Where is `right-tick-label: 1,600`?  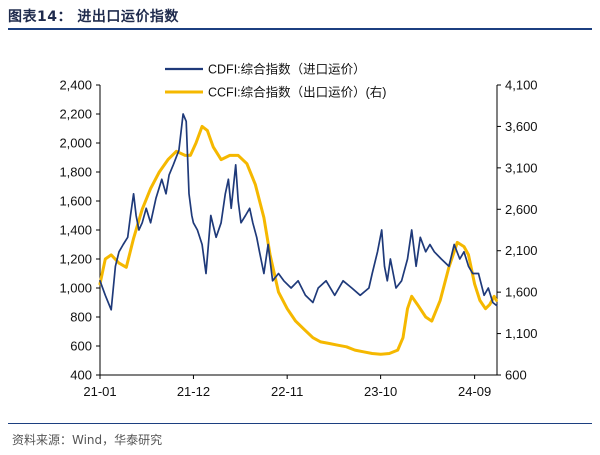 right-tick-label: 1,600 is located at coordinates (521, 292).